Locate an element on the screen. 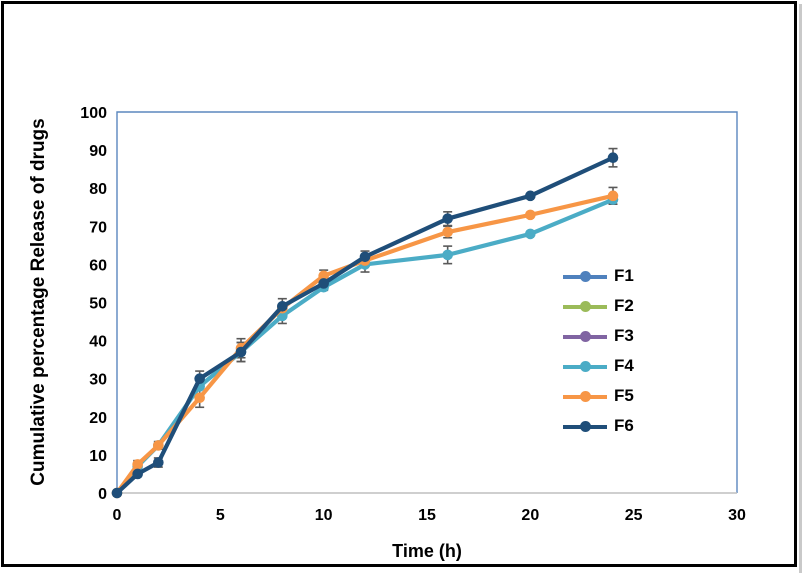 This screenshot has height=573, width=802. x-tick-label: 15 is located at coordinates (427, 515).